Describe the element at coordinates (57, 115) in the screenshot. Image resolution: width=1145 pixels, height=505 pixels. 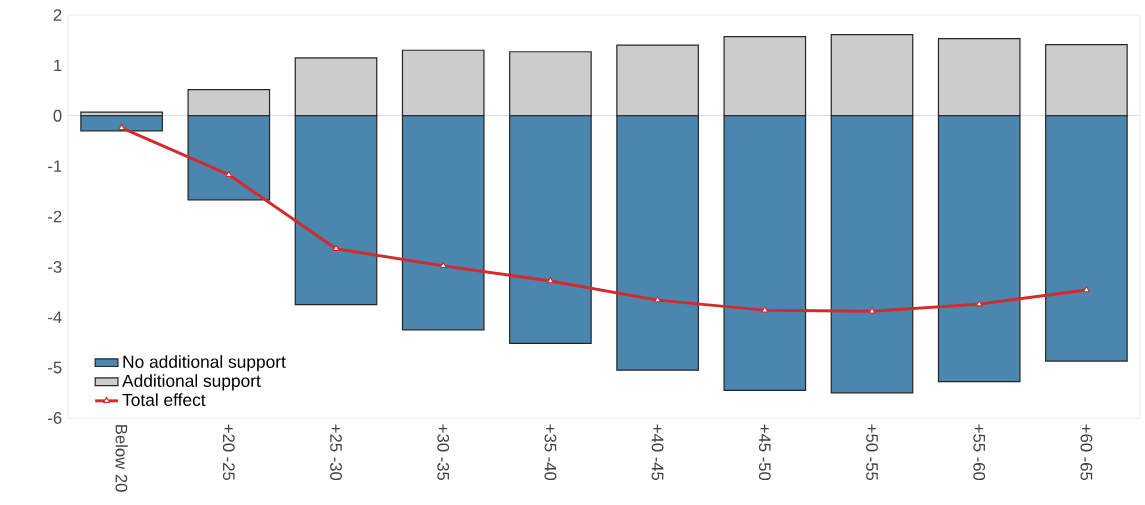
I see `y-tick-label: 0` at that location.